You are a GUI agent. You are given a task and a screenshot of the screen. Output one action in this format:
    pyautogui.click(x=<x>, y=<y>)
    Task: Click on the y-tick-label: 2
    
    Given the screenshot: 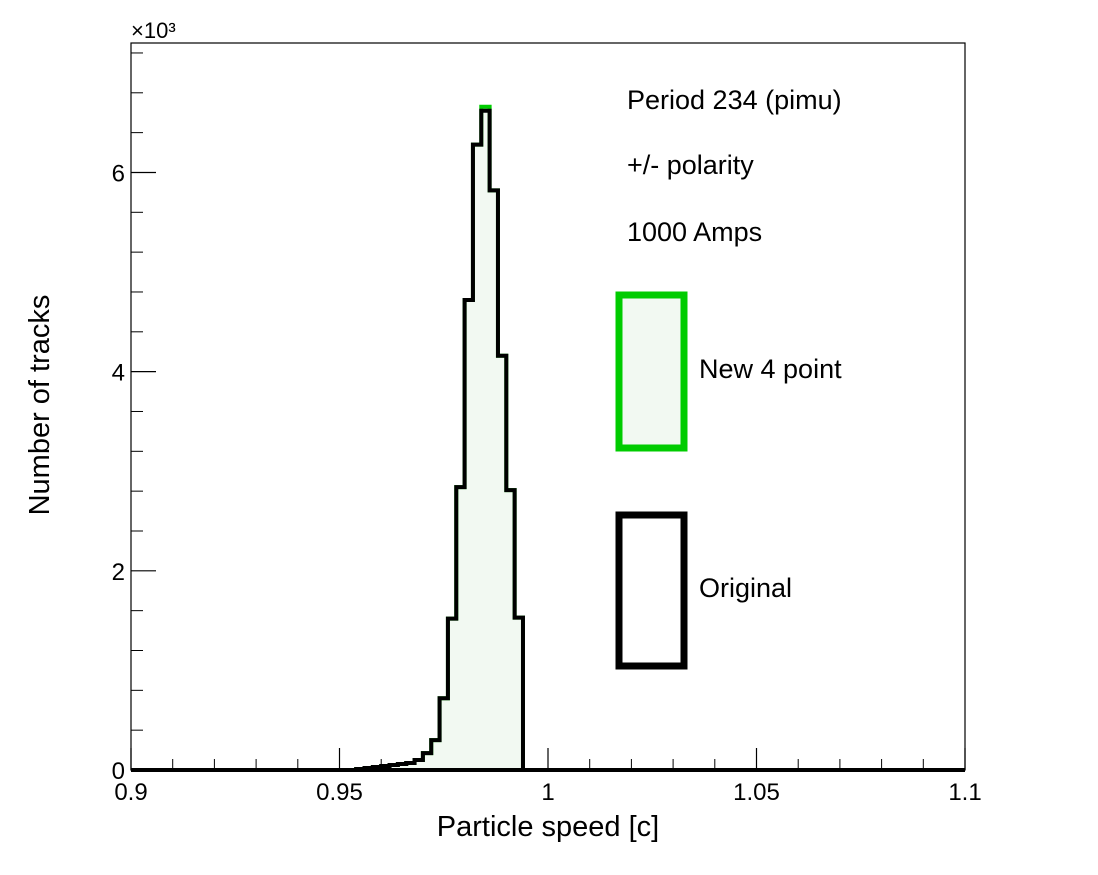 What is the action you would take?
    pyautogui.click(x=118, y=572)
    